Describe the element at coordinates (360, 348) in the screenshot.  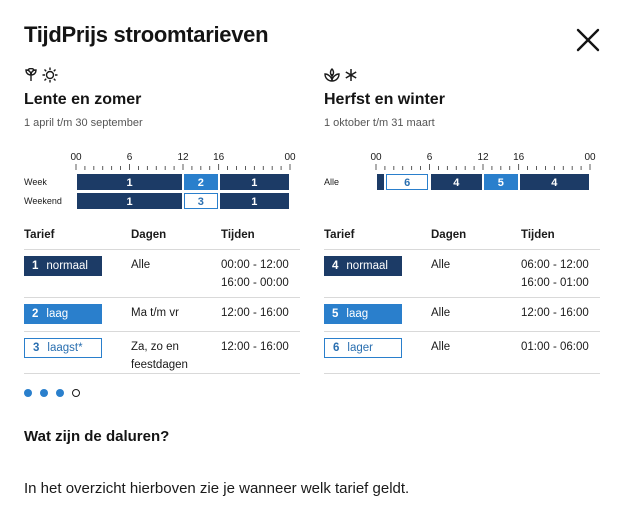
I see `tariff-name: lager` at that location.